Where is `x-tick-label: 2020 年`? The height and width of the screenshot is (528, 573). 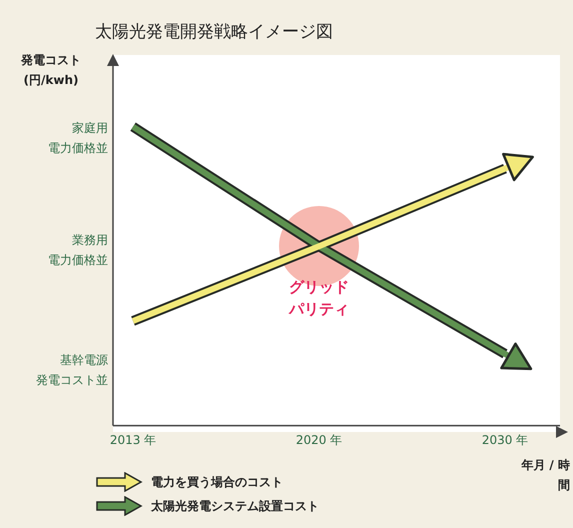 x-tick-label: 2020 年 is located at coordinates (319, 439).